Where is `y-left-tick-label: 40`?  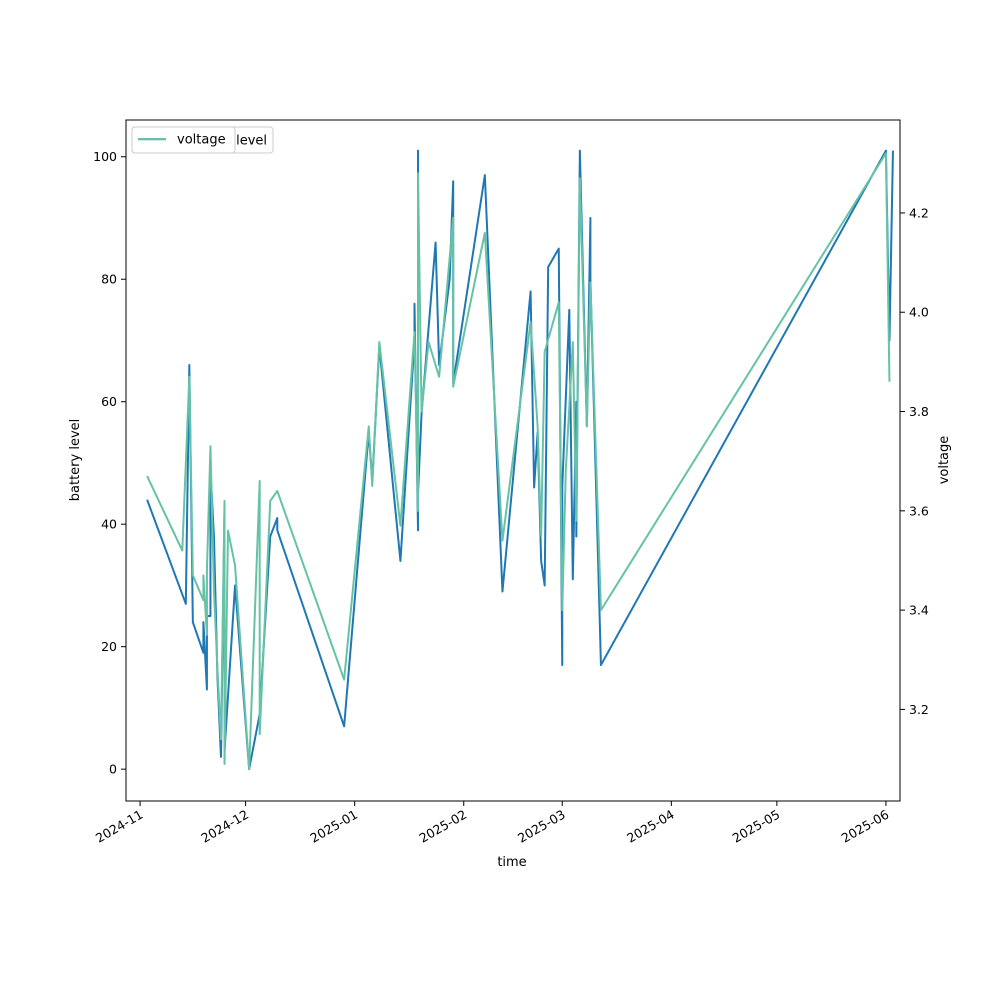 y-left-tick-label: 40 is located at coordinates (109, 524).